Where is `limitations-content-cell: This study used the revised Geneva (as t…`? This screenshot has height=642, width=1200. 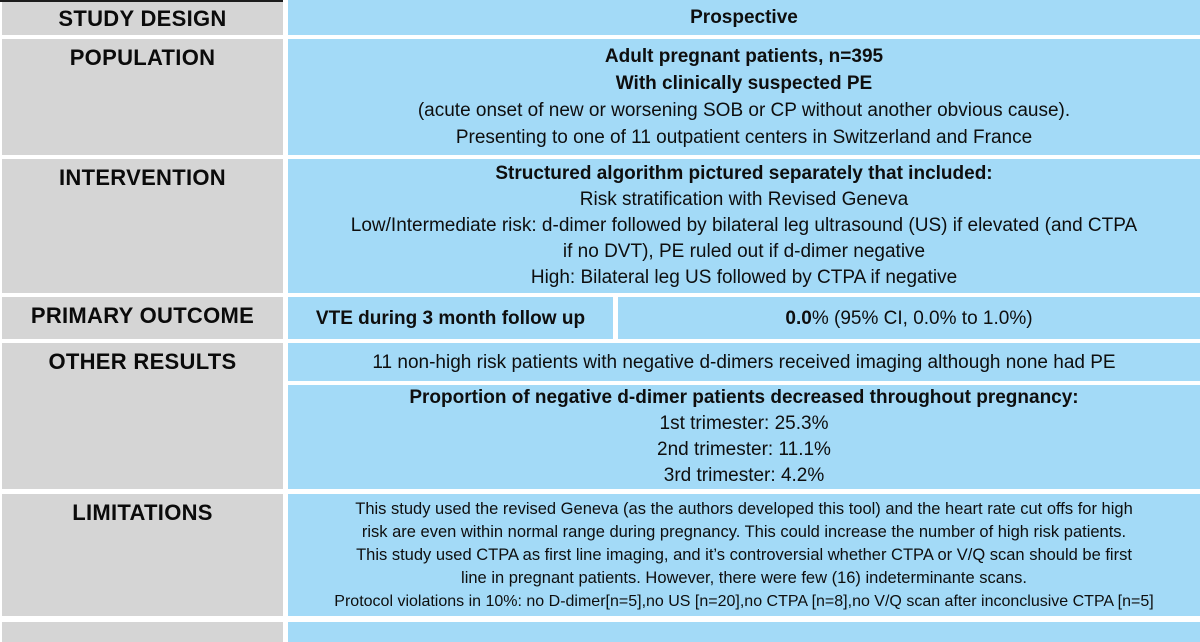
limitations-content-cell: This study used the revised Geneva (as t… is located at coordinates (744, 555).